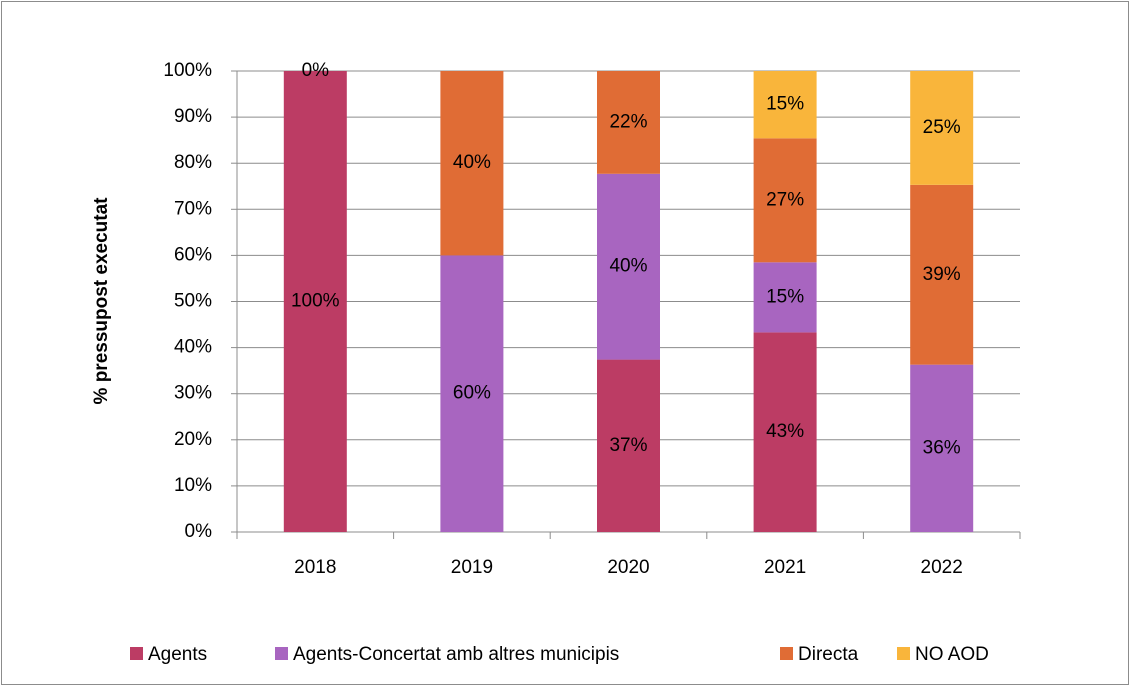 Image resolution: width=1131 pixels, height=687 pixels. I want to click on x-tick-label: 2018, so click(315, 567).